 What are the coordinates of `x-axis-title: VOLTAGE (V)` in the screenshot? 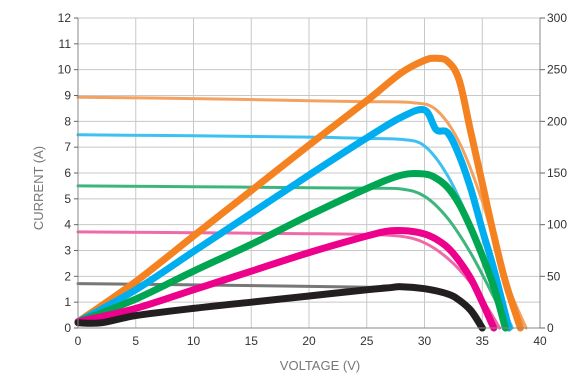 It's located at (320, 365).